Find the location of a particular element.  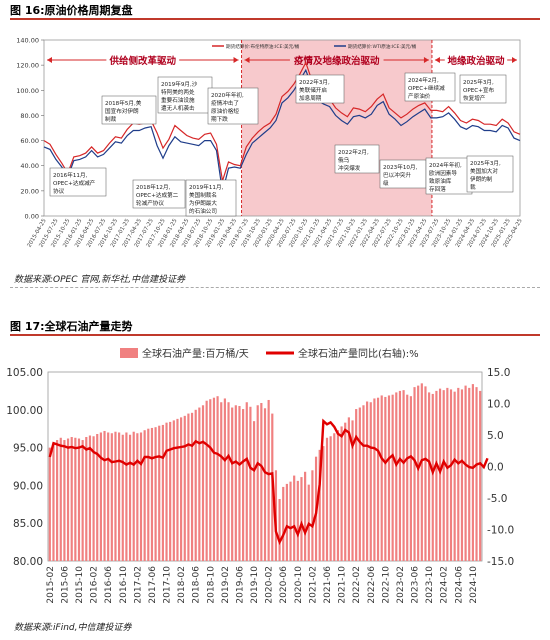

y-tick-label: 100.00 is located at coordinates (27, 91).